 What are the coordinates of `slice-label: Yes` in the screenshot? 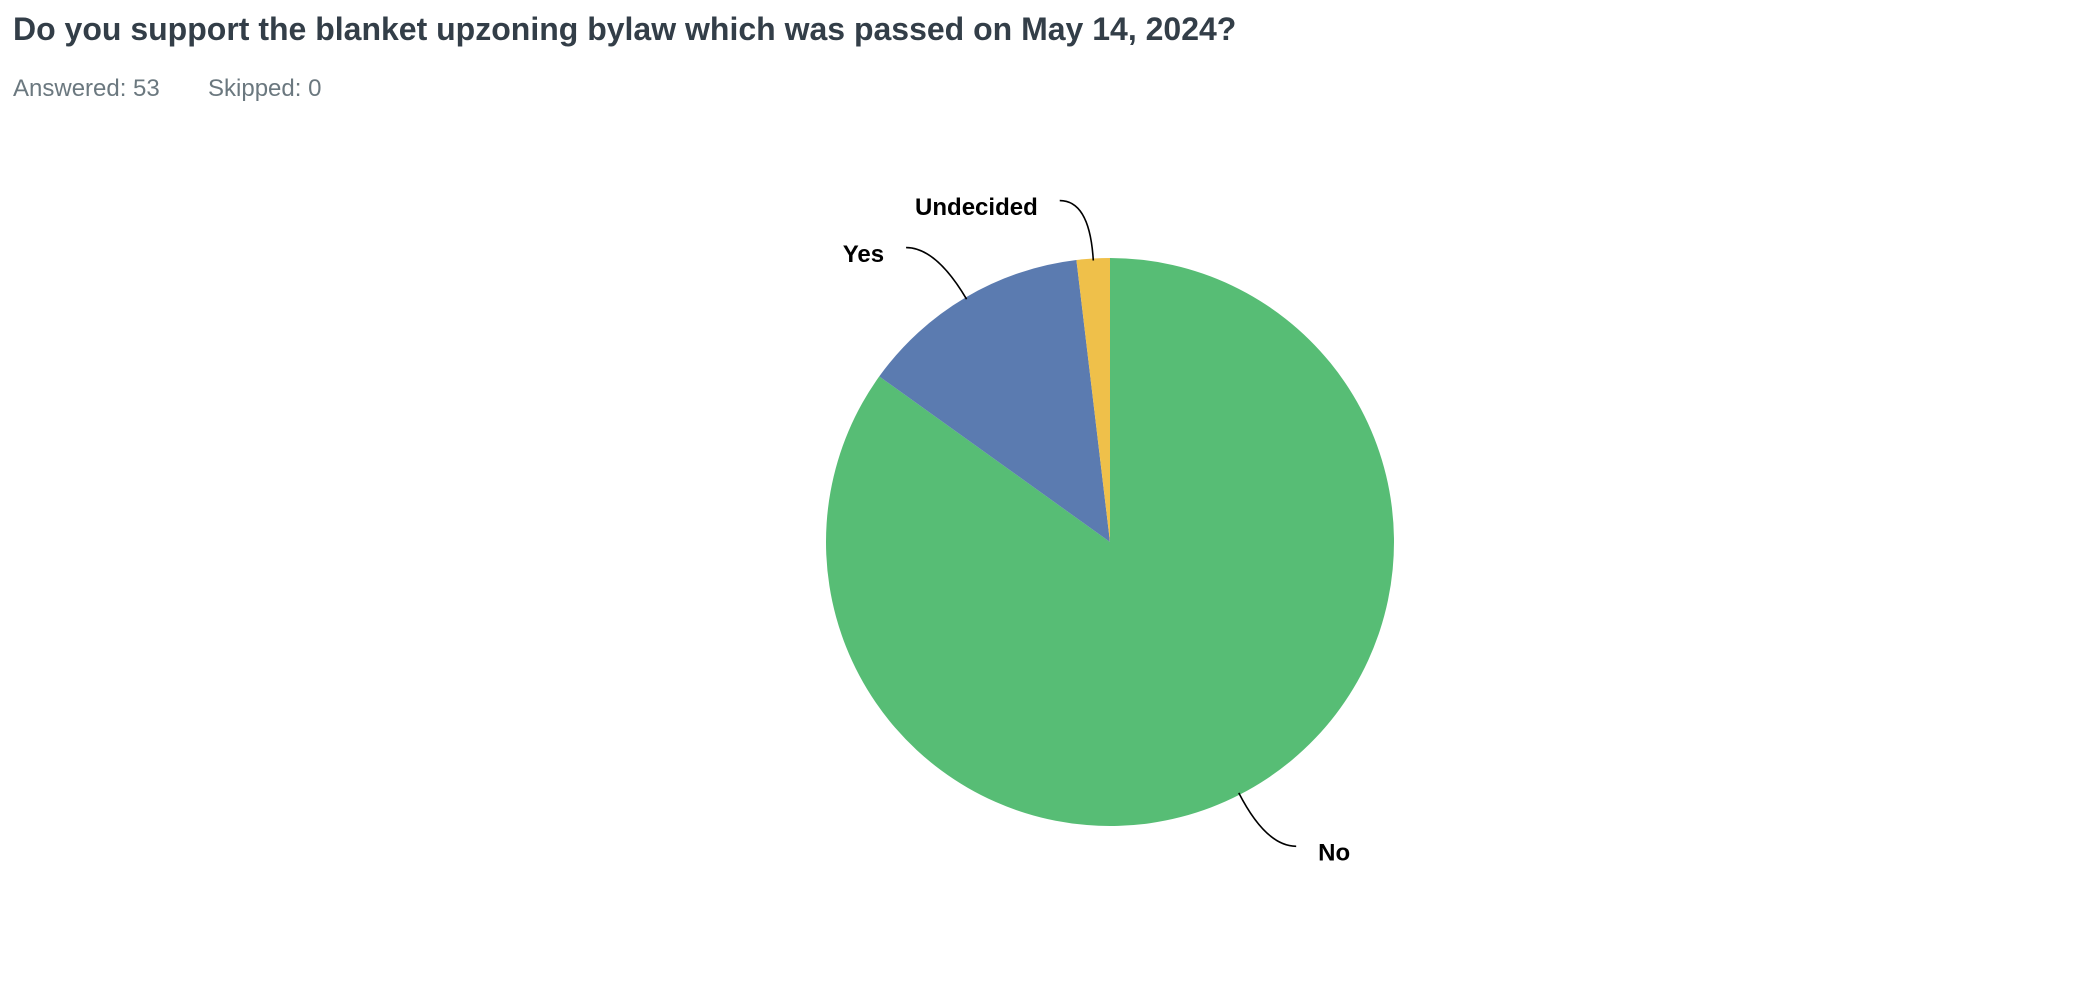 It's located at (863, 254).